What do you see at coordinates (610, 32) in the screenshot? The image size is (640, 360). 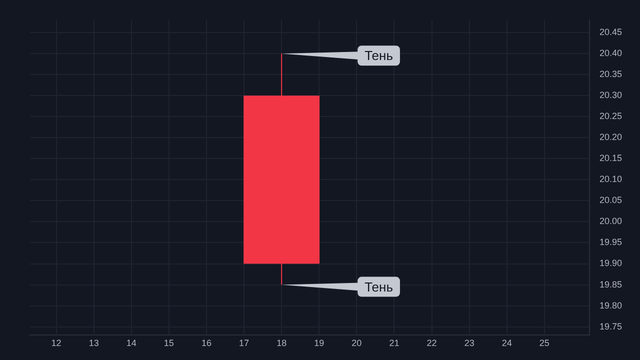 I see `y-tick-label: 20.45` at bounding box center [610, 32].